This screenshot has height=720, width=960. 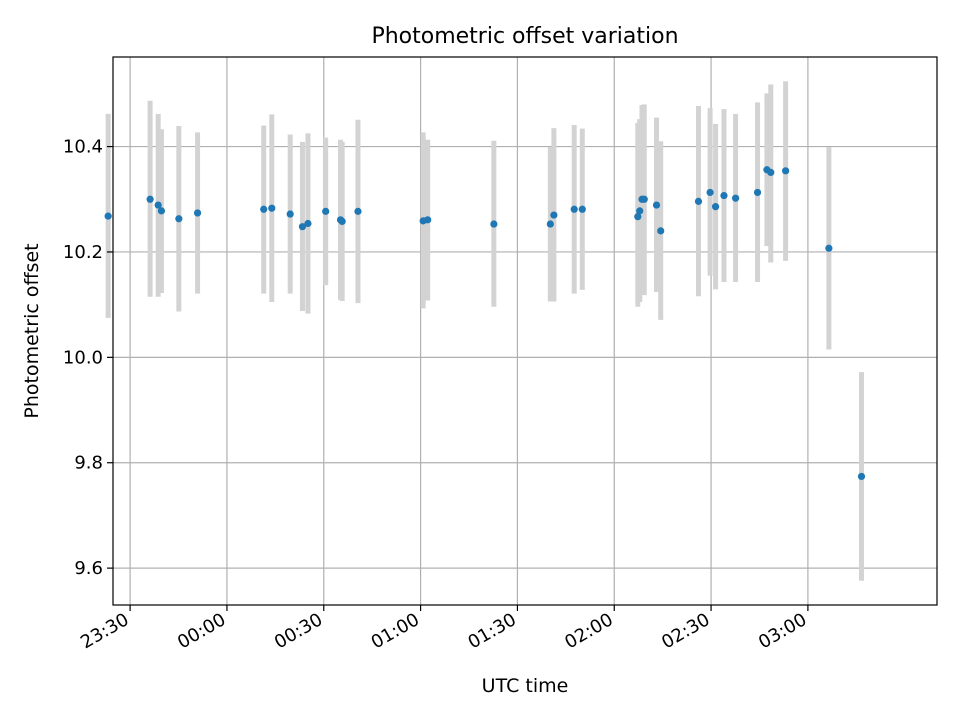 What do you see at coordinates (83, 357) in the screenshot?
I see `y-tick-label: 10.0` at bounding box center [83, 357].